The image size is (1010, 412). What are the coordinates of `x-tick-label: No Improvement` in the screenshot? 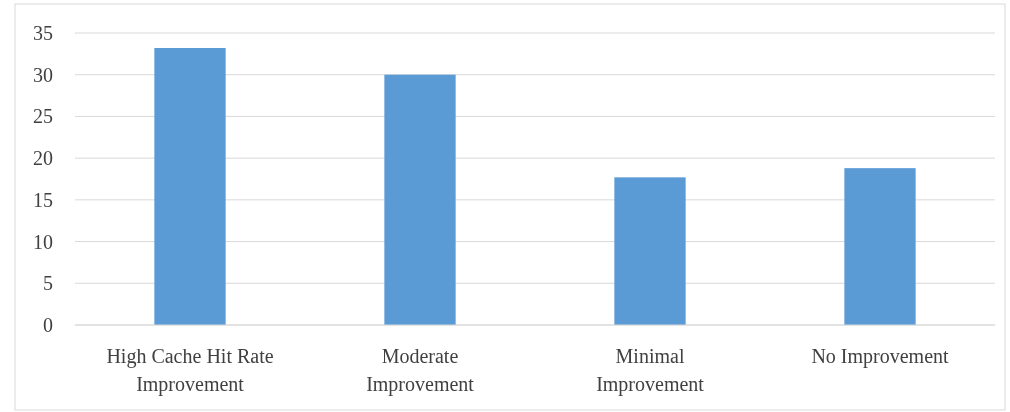 It's located at (880, 356).